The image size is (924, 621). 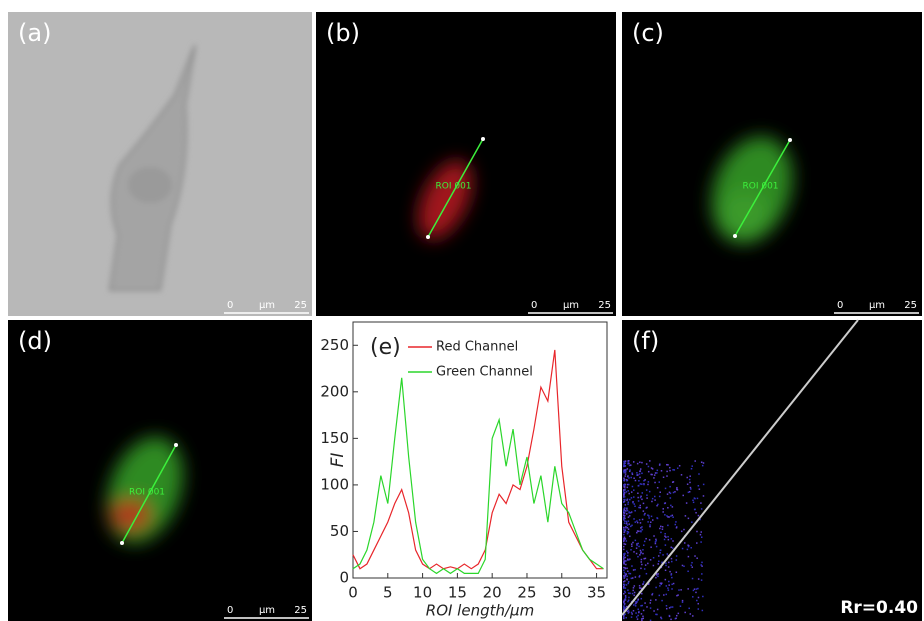 What do you see at coordinates (762, 188) in the screenshot?
I see `roi-line` at bounding box center [762, 188].